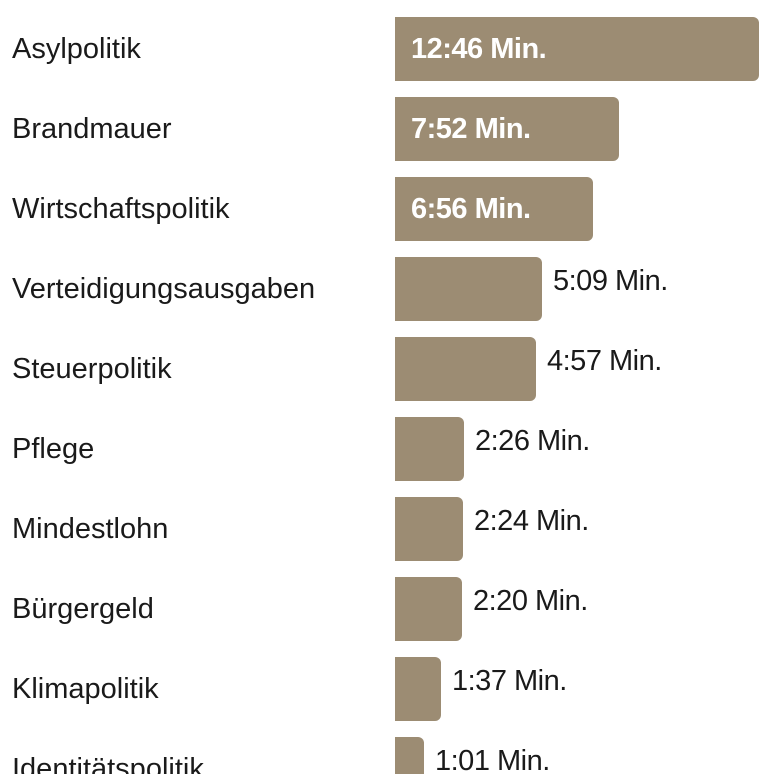 The image size is (774, 774). What do you see at coordinates (387, 209) in the screenshot?
I see `bar-row: Wirtschaftspolitik 6:56 Min.` at bounding box center [387, 209].